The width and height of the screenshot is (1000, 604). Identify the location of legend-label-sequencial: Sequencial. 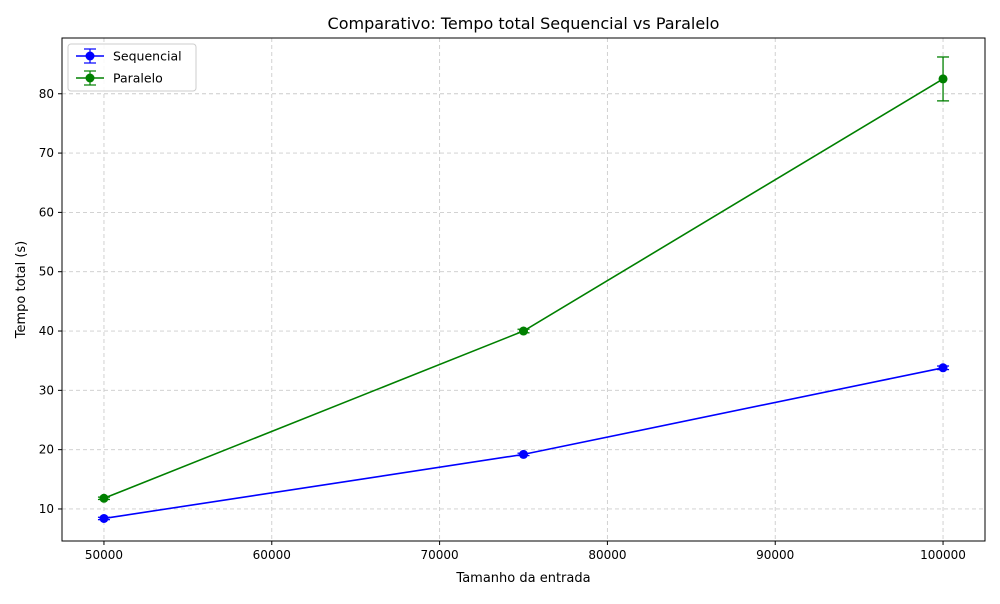
(147, 56).